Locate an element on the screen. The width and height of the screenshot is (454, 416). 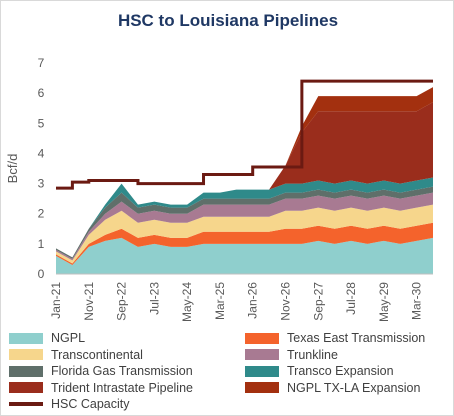
x-tick-label: Jan-26 is located at coordinates (253, 300).